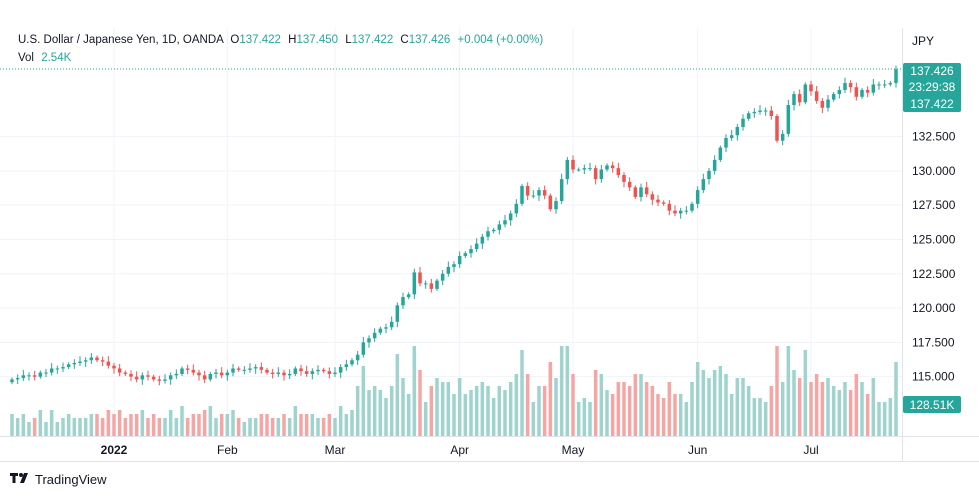 This screenshot has height=498, width=979. I want to click on volume-badge-label: 128.51K, so click(932, 405).